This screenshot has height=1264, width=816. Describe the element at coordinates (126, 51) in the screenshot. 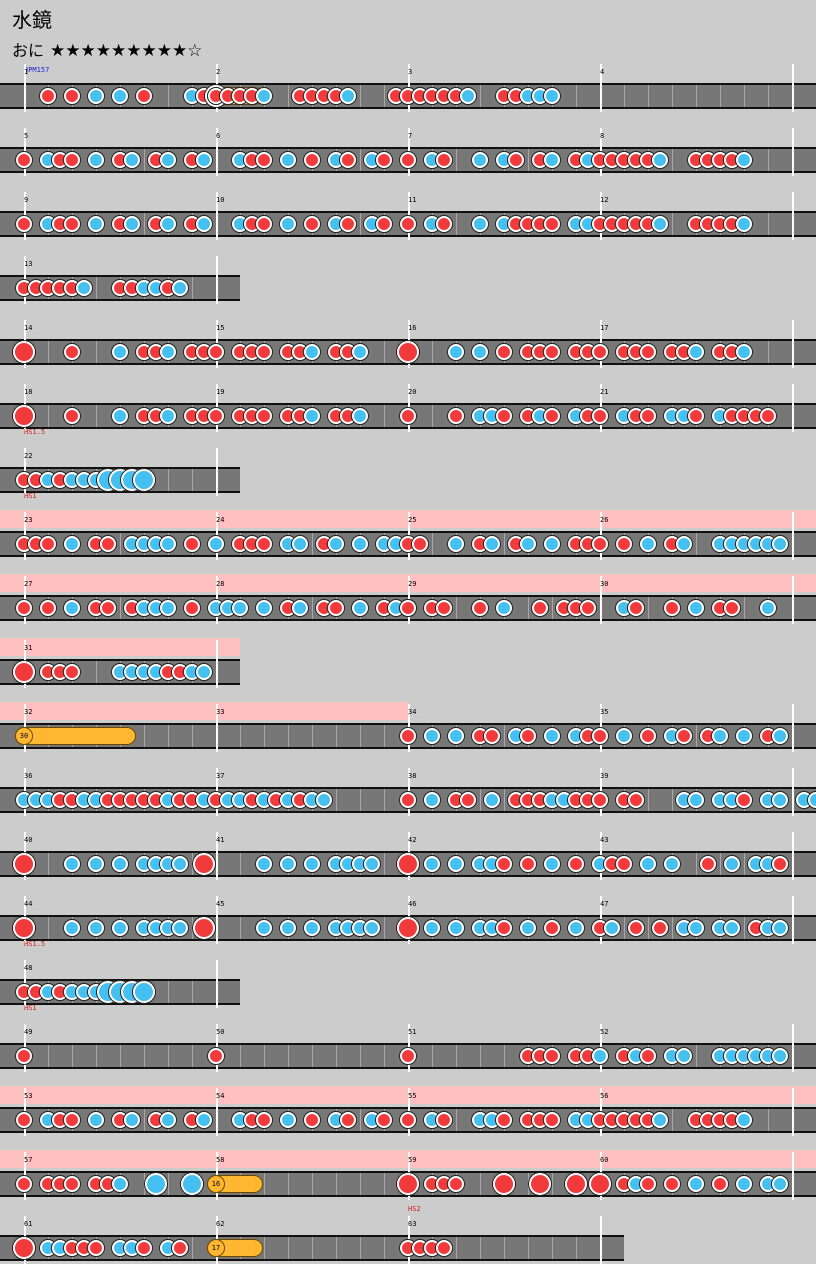

I see `difficulty-stars: ★★★★★★★★★☆` at that location.